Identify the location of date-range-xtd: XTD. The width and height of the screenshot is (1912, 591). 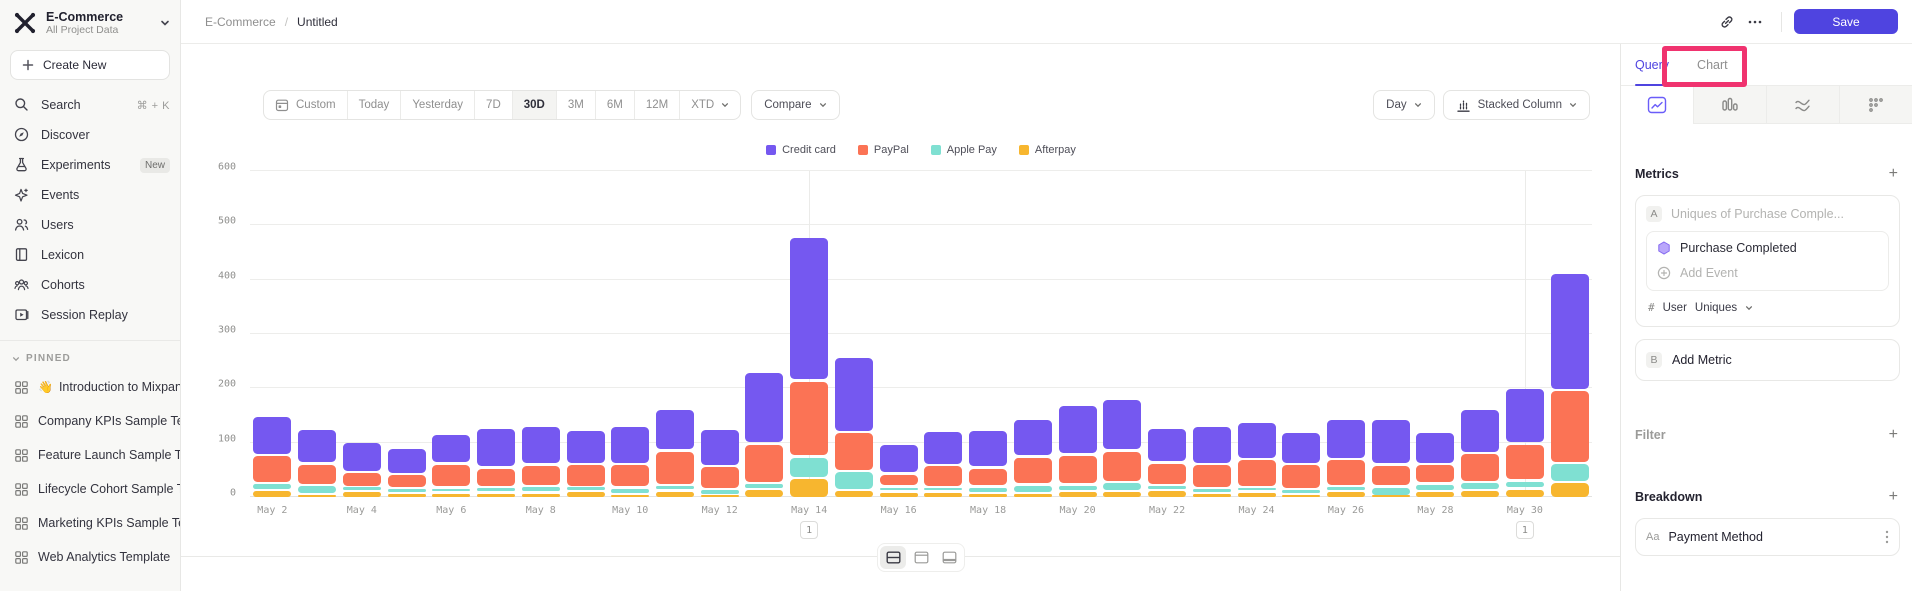
(710, 105).